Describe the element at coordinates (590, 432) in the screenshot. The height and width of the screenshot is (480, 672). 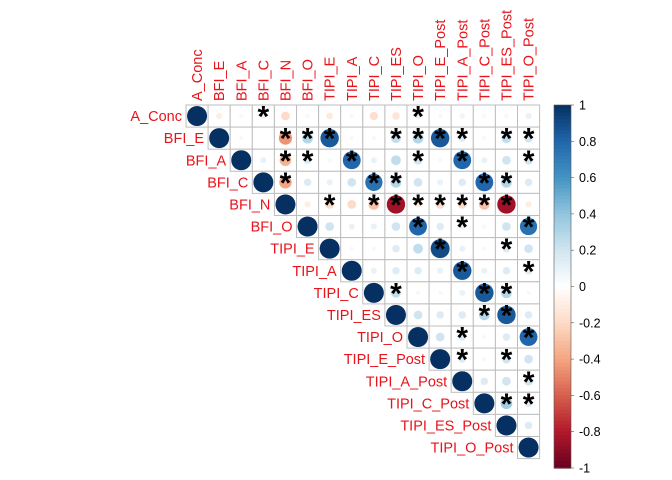
I see `colorbar-tick-label: -0.8` at that location.